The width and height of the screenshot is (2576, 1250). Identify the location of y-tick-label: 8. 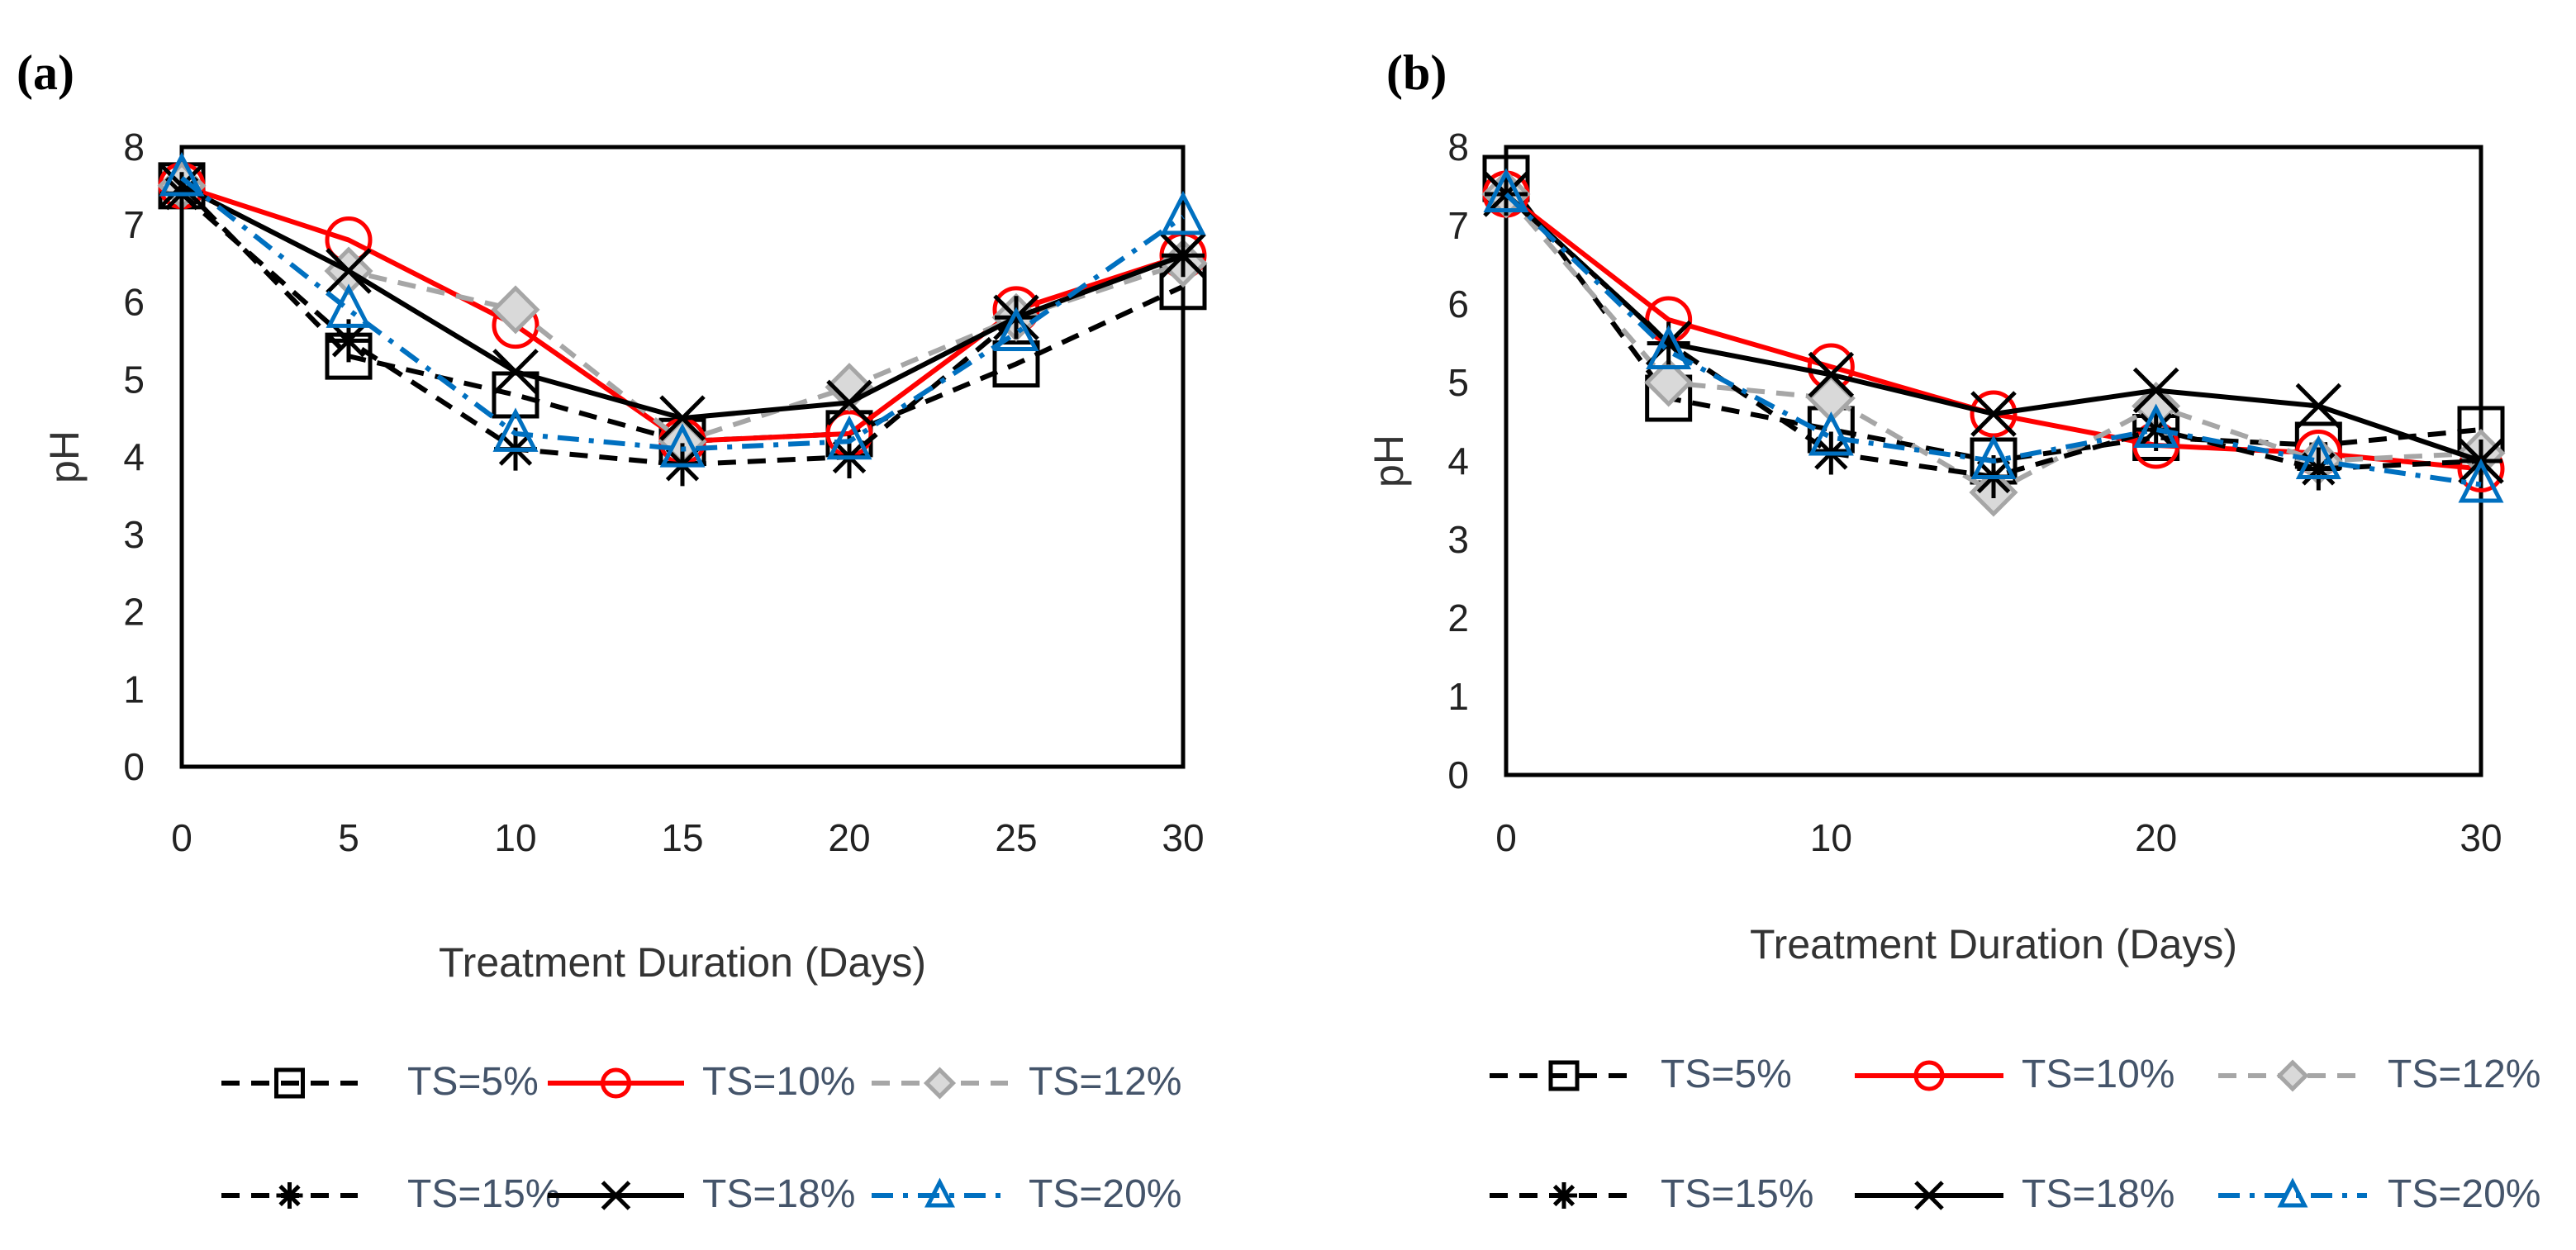
(1458, 147).